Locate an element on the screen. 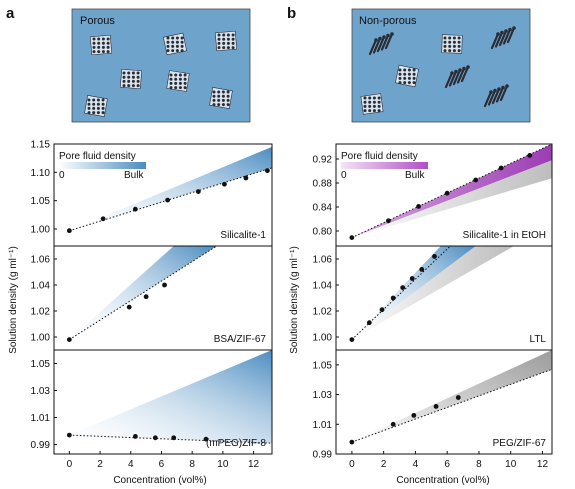 Image resolution: width=575 pixels, height=489 pixels. ytick-label: 0.92 is located at coordinates (323, 160).